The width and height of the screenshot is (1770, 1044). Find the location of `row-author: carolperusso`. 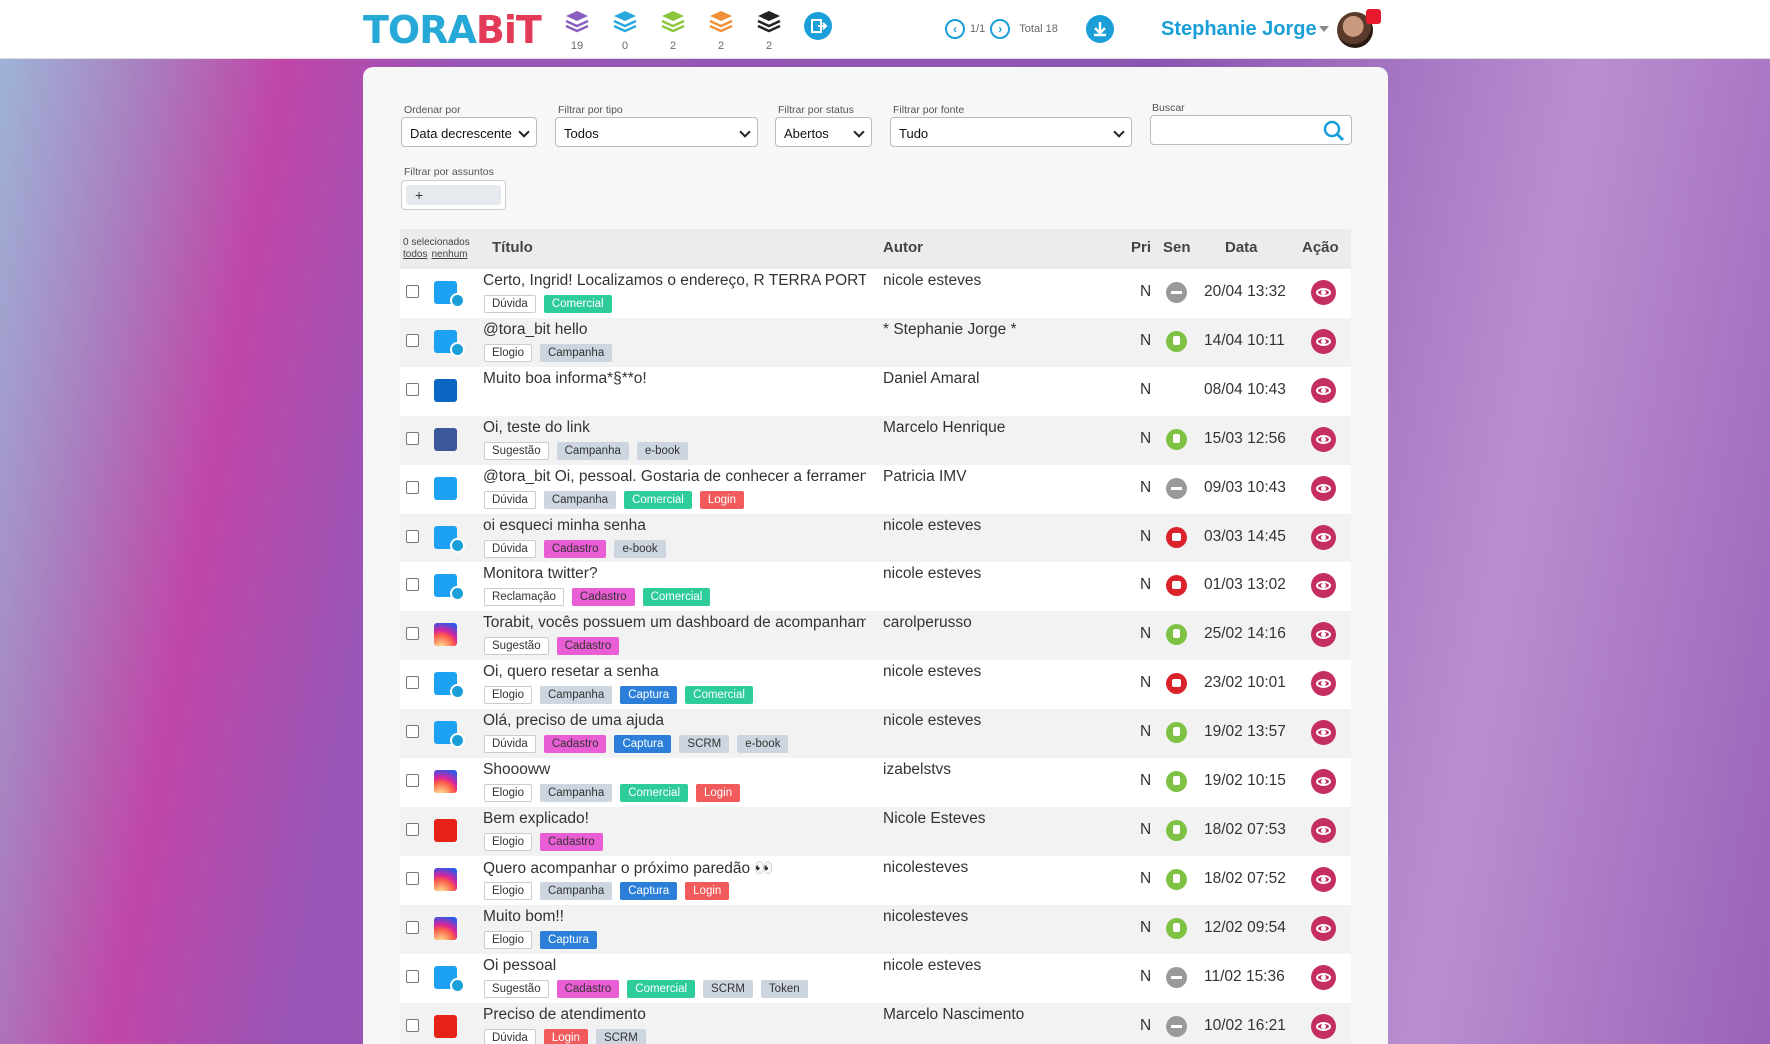

row-author: carolperusso is located at coordinates (927, 623).